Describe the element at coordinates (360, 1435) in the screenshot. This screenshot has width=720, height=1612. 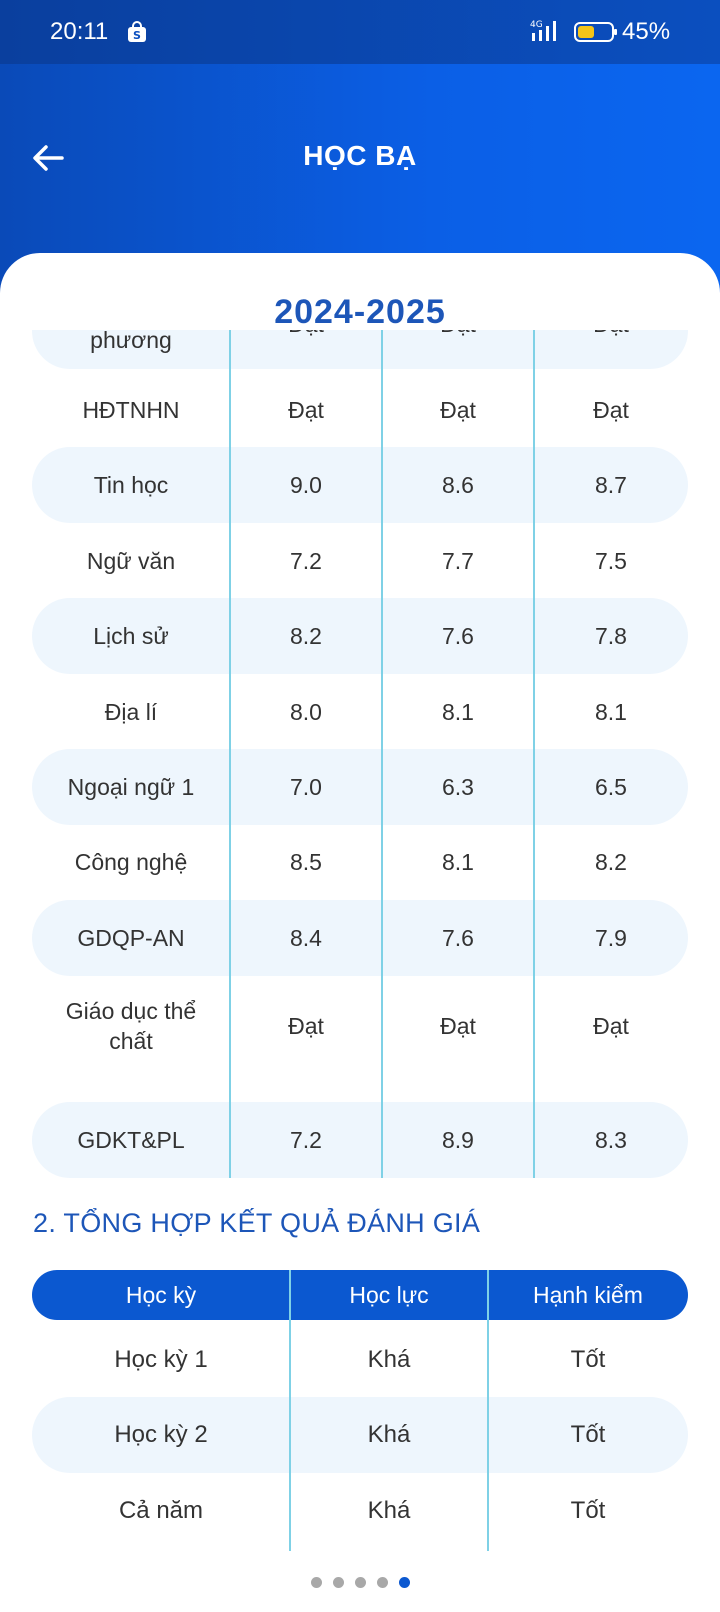
I see `summary-row: Học kỳ 2 Khá Tốt` at that location.